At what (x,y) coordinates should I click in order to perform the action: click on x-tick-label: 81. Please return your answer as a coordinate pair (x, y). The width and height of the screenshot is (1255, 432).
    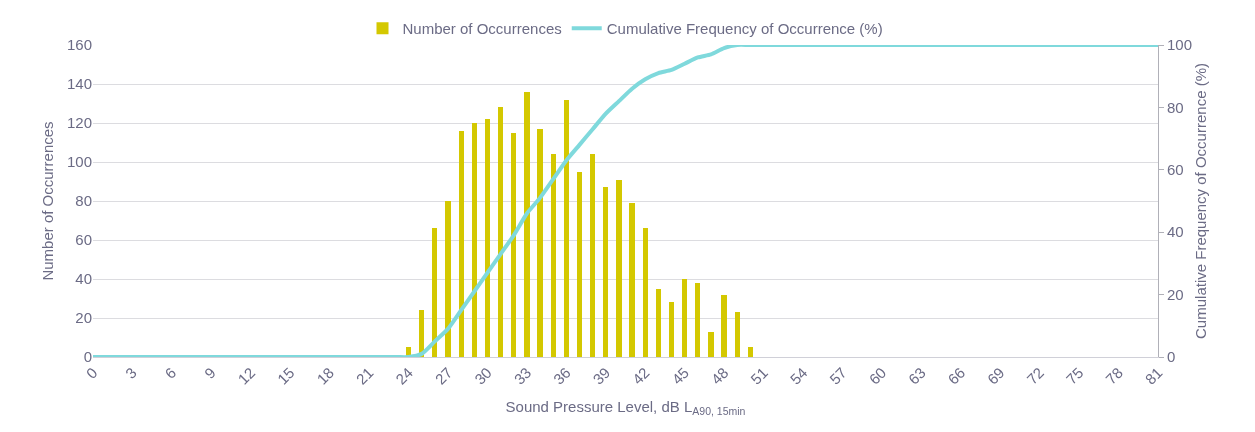
    Looking at the image, I should click on (1153, 375).